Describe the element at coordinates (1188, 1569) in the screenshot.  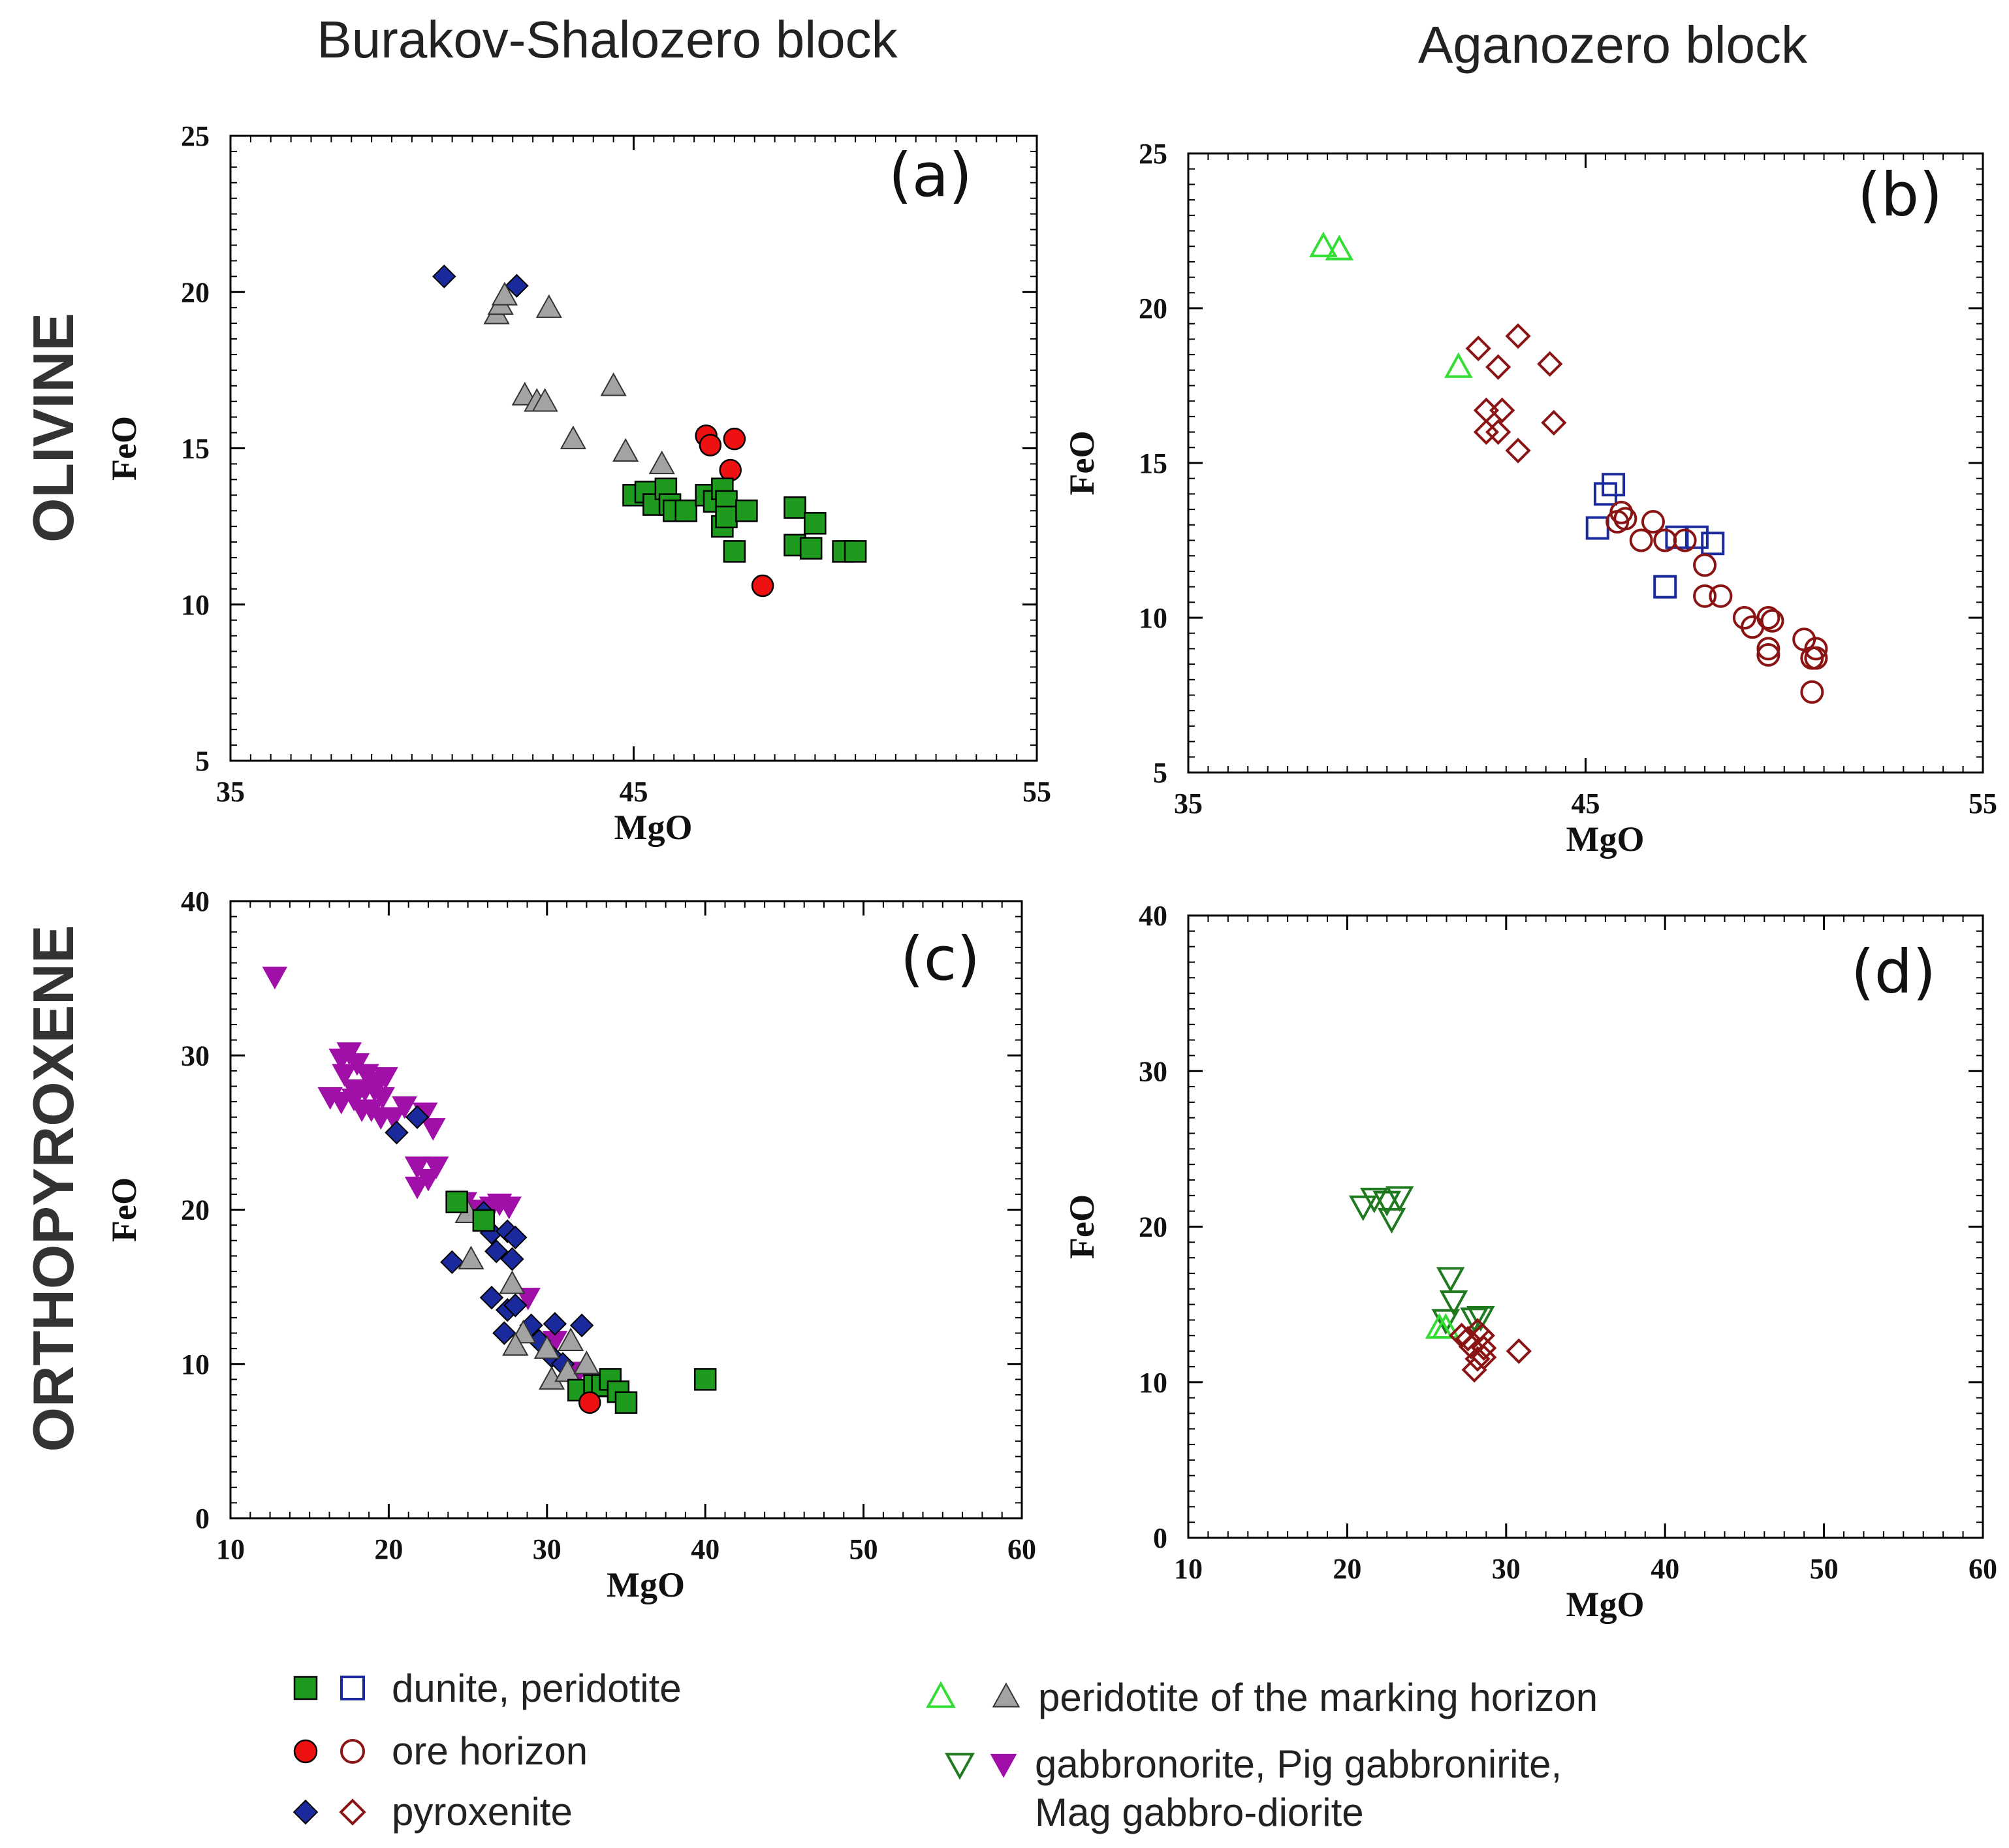
I see `x-tick-label-d: 10` at that location.